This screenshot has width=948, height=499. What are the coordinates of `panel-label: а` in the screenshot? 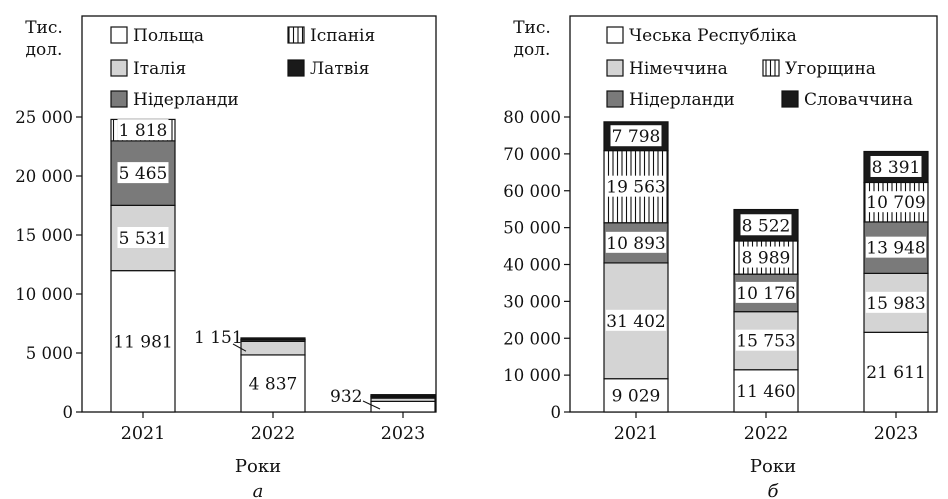 It's located at (258, 490).